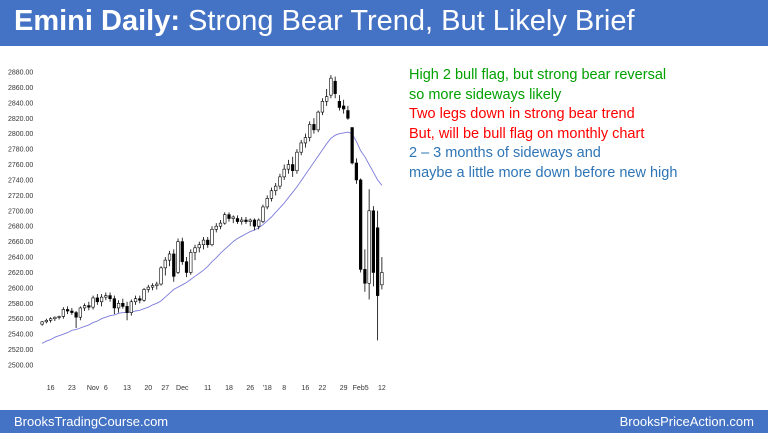 This screenshot has width=768, height=433. I want to click on x-tick-label: Dec, so click(182, 388).